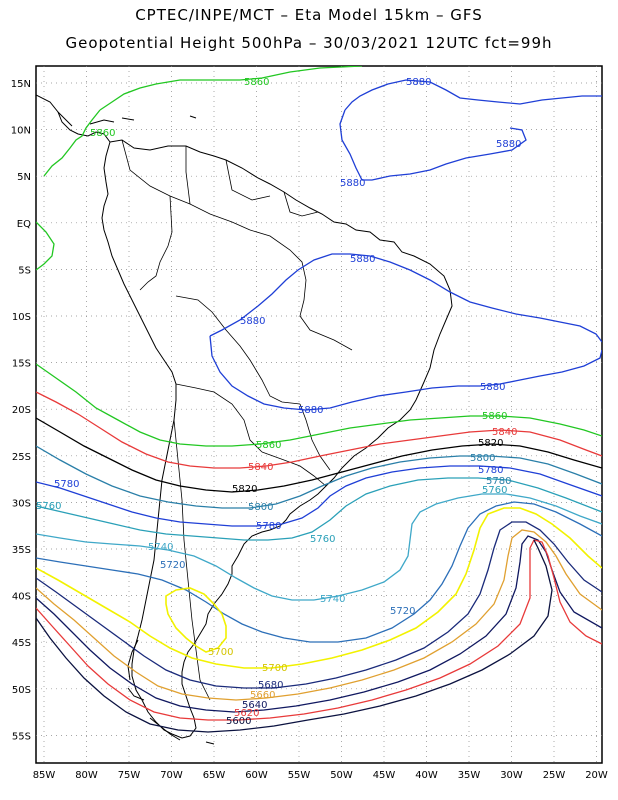 Image resolution: width=618 pixels, height=800 pixels. I want to click on lon-tick-label: 40W, so click(426, 775).